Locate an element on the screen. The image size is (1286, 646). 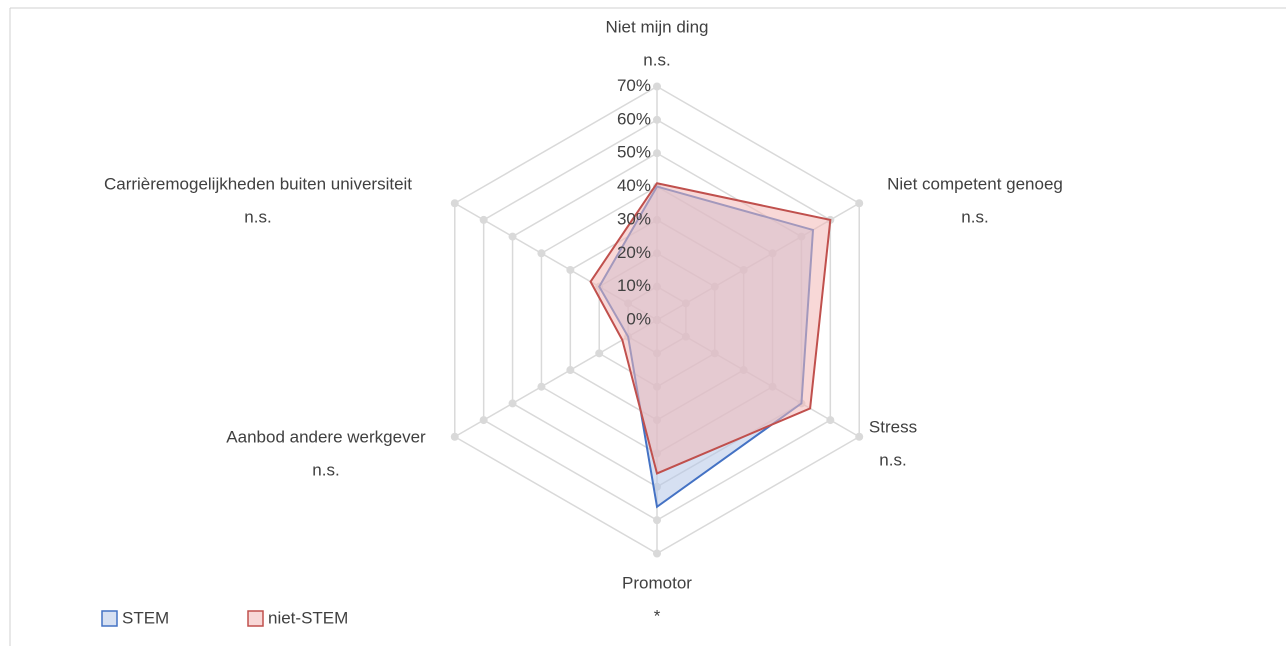
axis-tick-label: 70% is located at coordinates (634, 85).